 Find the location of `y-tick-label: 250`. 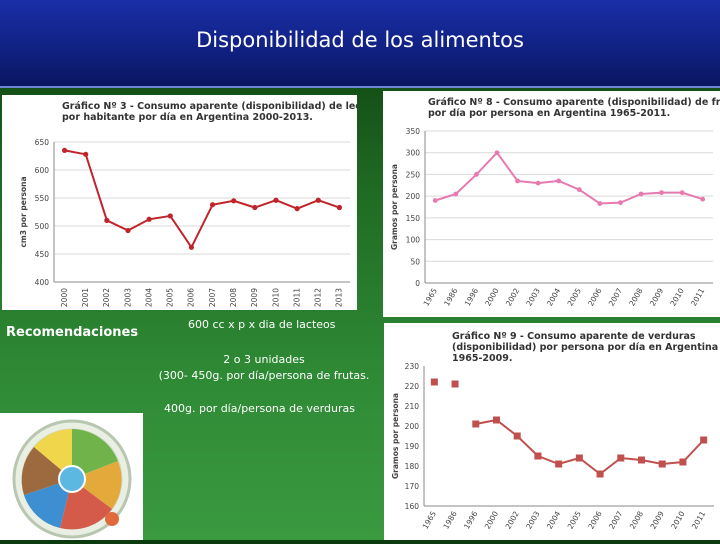

y-tick-label: 250 is located at coordinates (413, 174).